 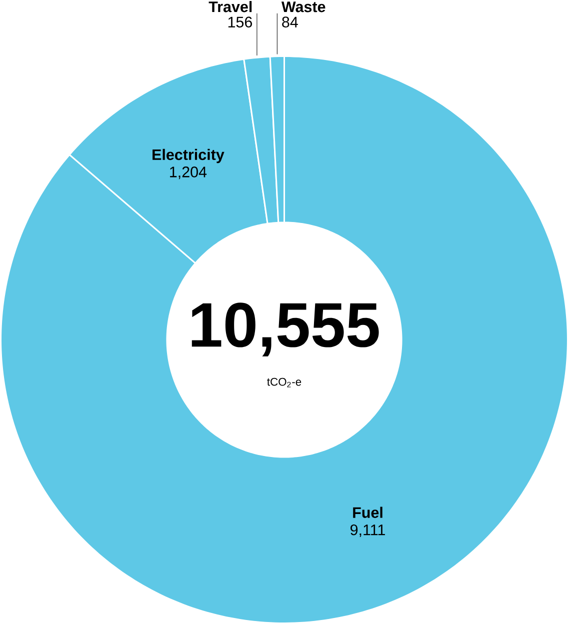 I want to click on slice-label: Travel, so click(x=230, y=6).